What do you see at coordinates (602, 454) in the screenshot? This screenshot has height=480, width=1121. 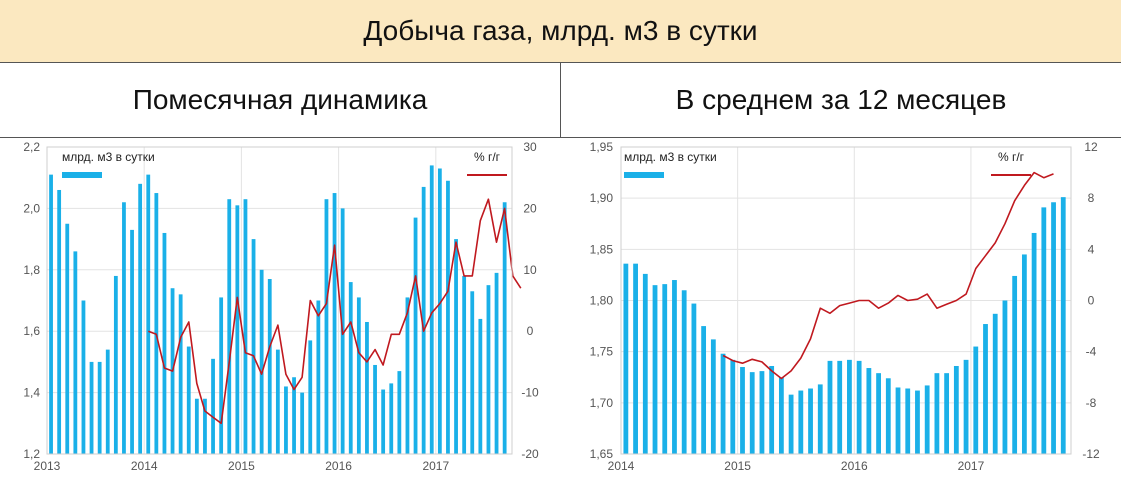 I see `y-left-tick-label: 1,65` at bounding box center [602, 454].